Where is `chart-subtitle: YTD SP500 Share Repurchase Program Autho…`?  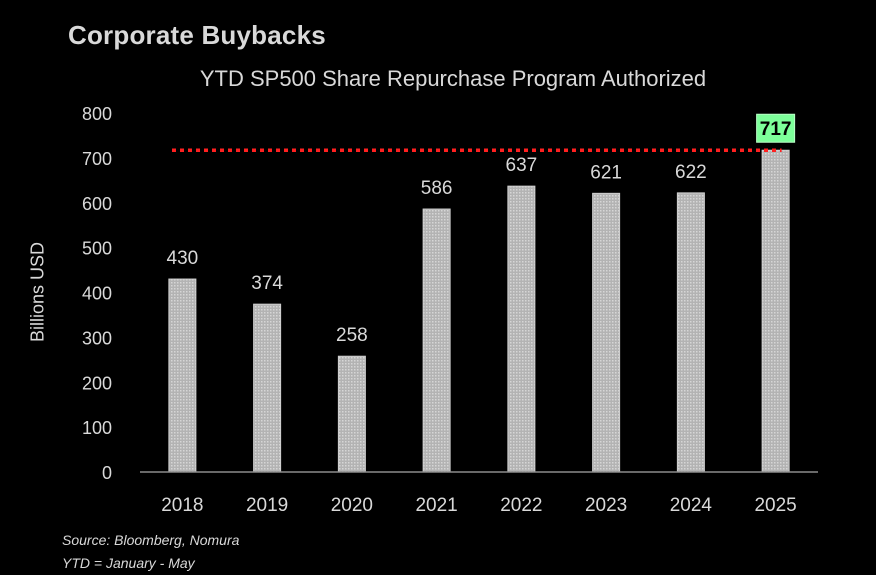 chart-subtitle: YTD SP500 Share Repurchase Program Autho… is located at coordinates (453, 78).